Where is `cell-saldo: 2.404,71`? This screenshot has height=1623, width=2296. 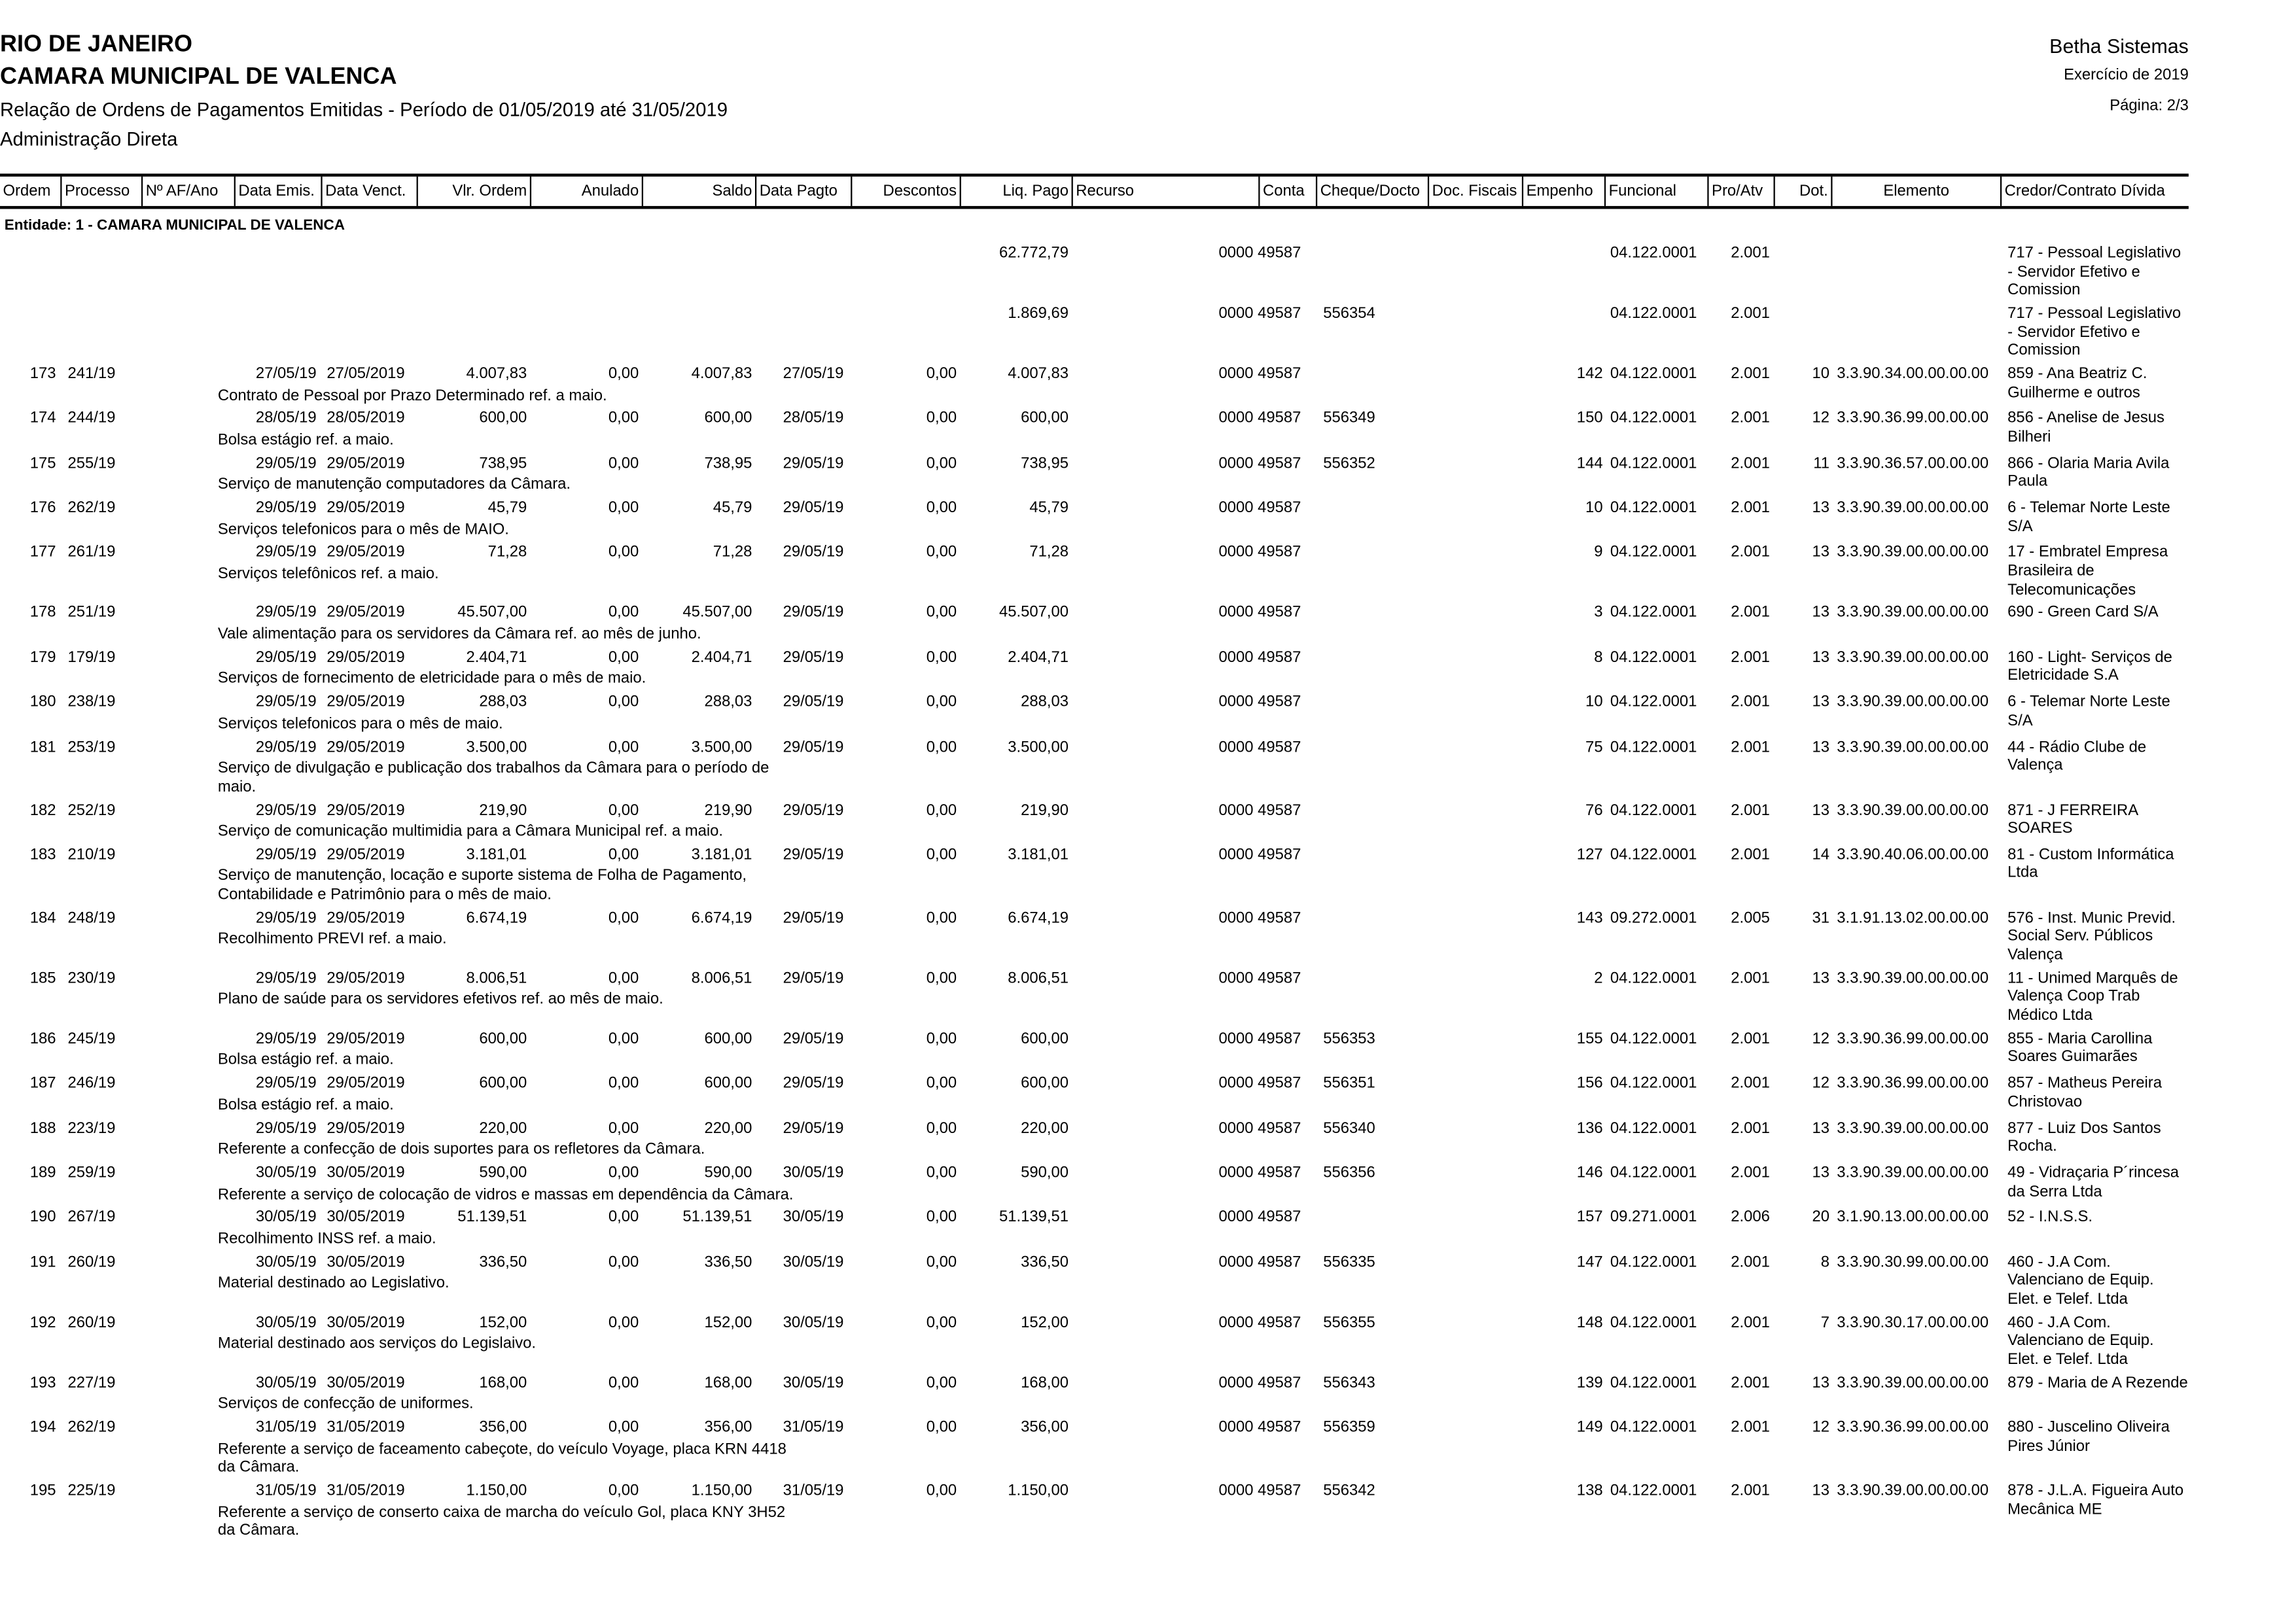 cell-saldo: 2.404,71 is located at coordinates (721, 657).